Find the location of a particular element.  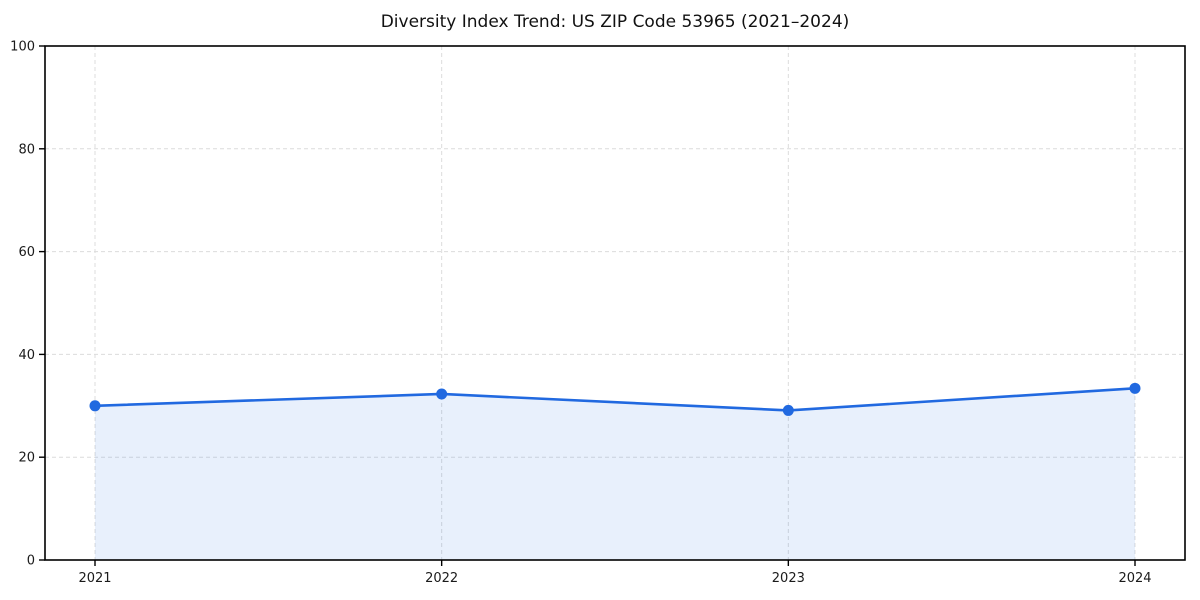

y-tick-label: 0 is located at coordinates (31, 561).